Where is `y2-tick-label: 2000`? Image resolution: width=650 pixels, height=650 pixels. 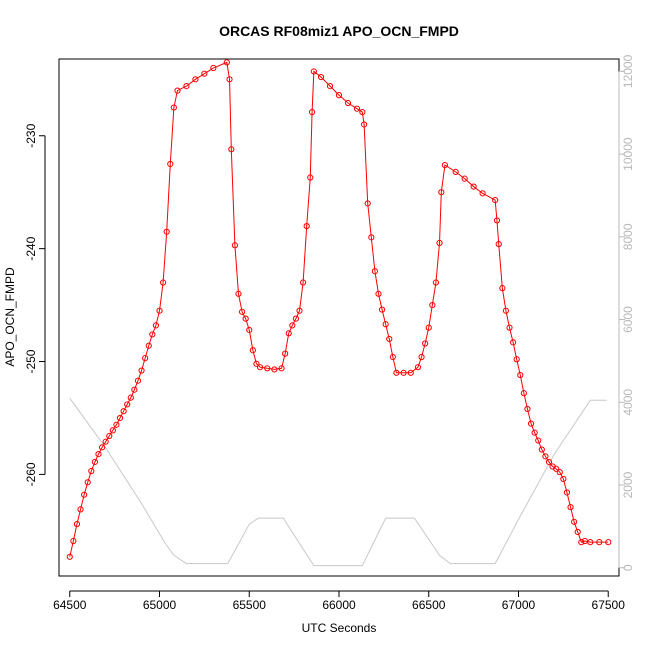
y2-tick-label: 2000 is located at coordinates (628, 484).